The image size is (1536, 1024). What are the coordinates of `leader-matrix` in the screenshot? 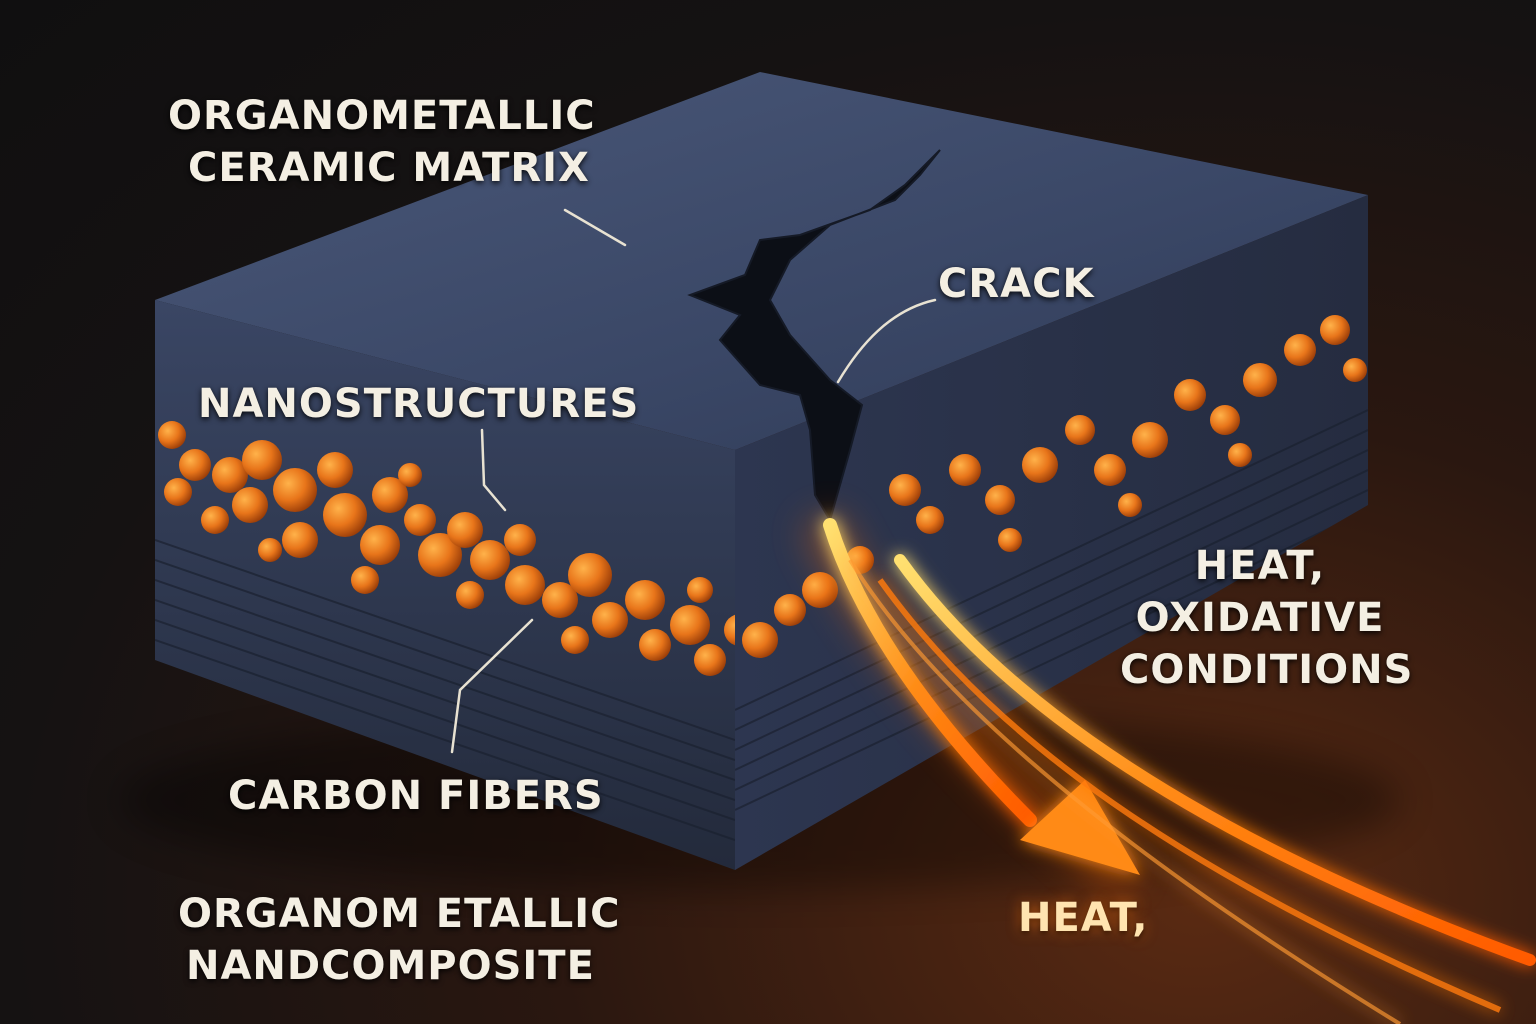 It's located at (595, 227).